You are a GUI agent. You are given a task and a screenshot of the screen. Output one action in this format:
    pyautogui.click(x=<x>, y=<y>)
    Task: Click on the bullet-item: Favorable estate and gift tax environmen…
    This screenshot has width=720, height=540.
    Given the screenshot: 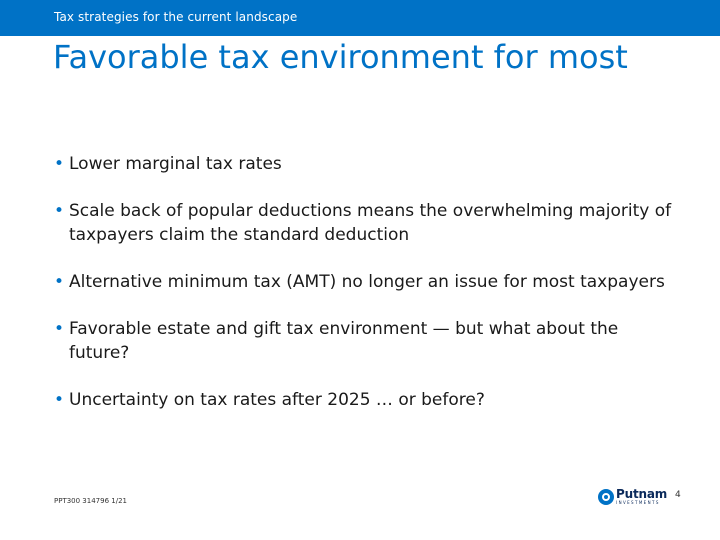 What is the action you would take?
    pyautogui.click(x=364, y=341)
    